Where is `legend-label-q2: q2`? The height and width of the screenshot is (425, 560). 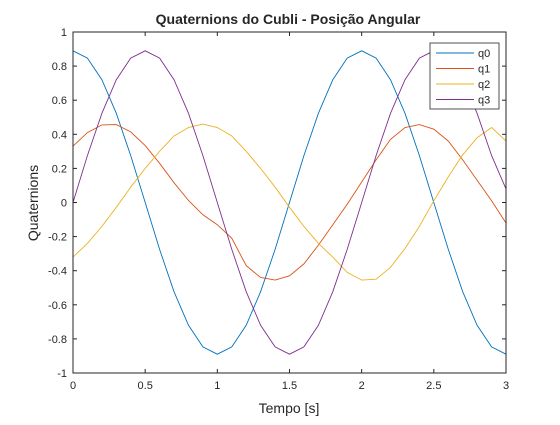
legend-label-q2: q2 is located at coordinates (484, 85).